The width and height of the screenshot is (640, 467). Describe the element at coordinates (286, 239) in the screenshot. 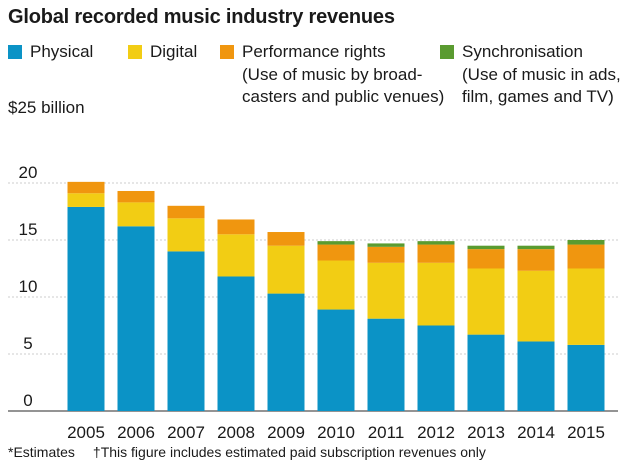

I see `bar-performance-rights-2009` at that location.